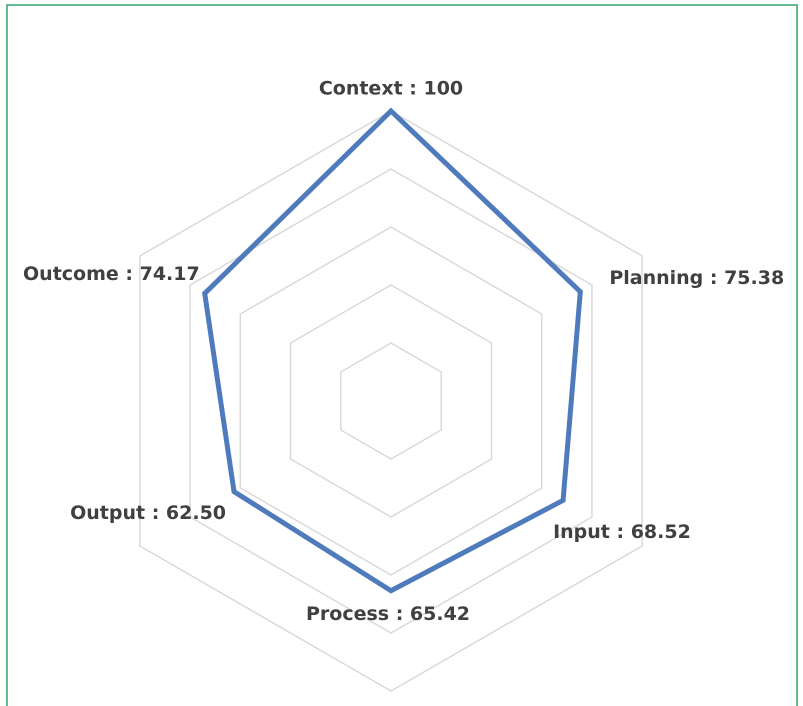 The image size is (803, 706). I want to click on grid-ring, so click(391, 401).